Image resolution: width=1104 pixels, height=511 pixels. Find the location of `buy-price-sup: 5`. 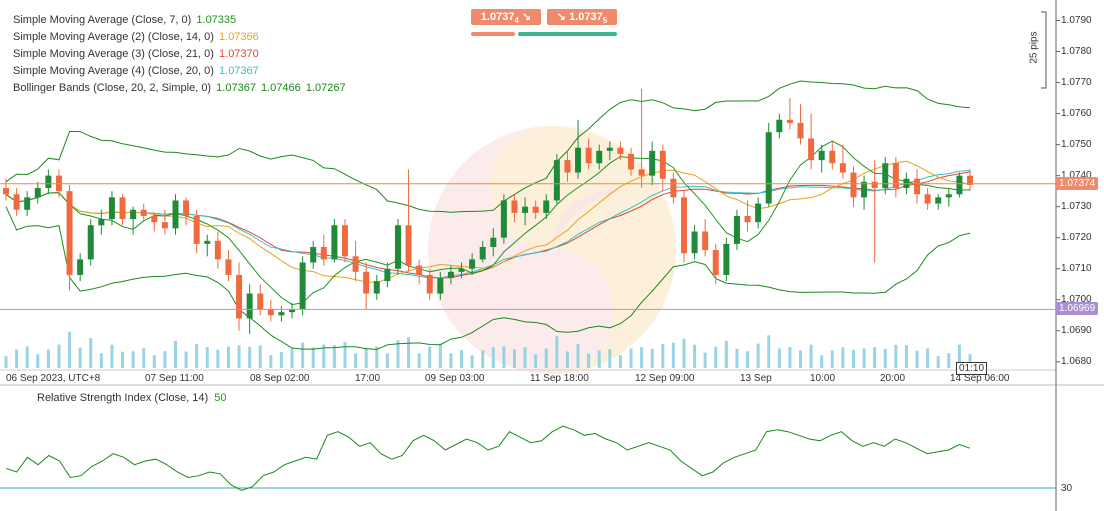

buy-price-sup: 5 is located at coordinates (605, 21).